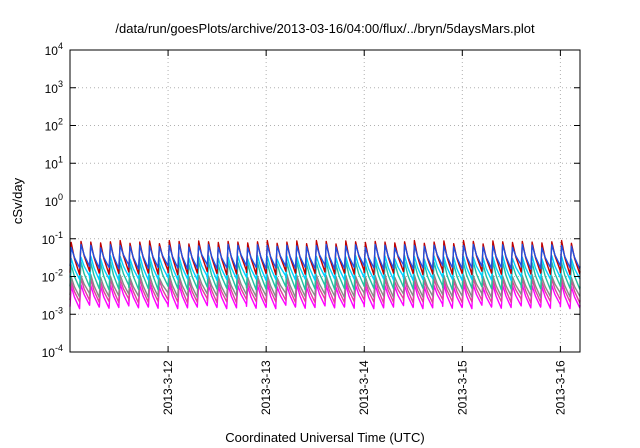 The image size is (640, 448). Describe the element at coordinates (52, 276) in the screenshot. I see `y-tick-label: 10⁻²` at that location.